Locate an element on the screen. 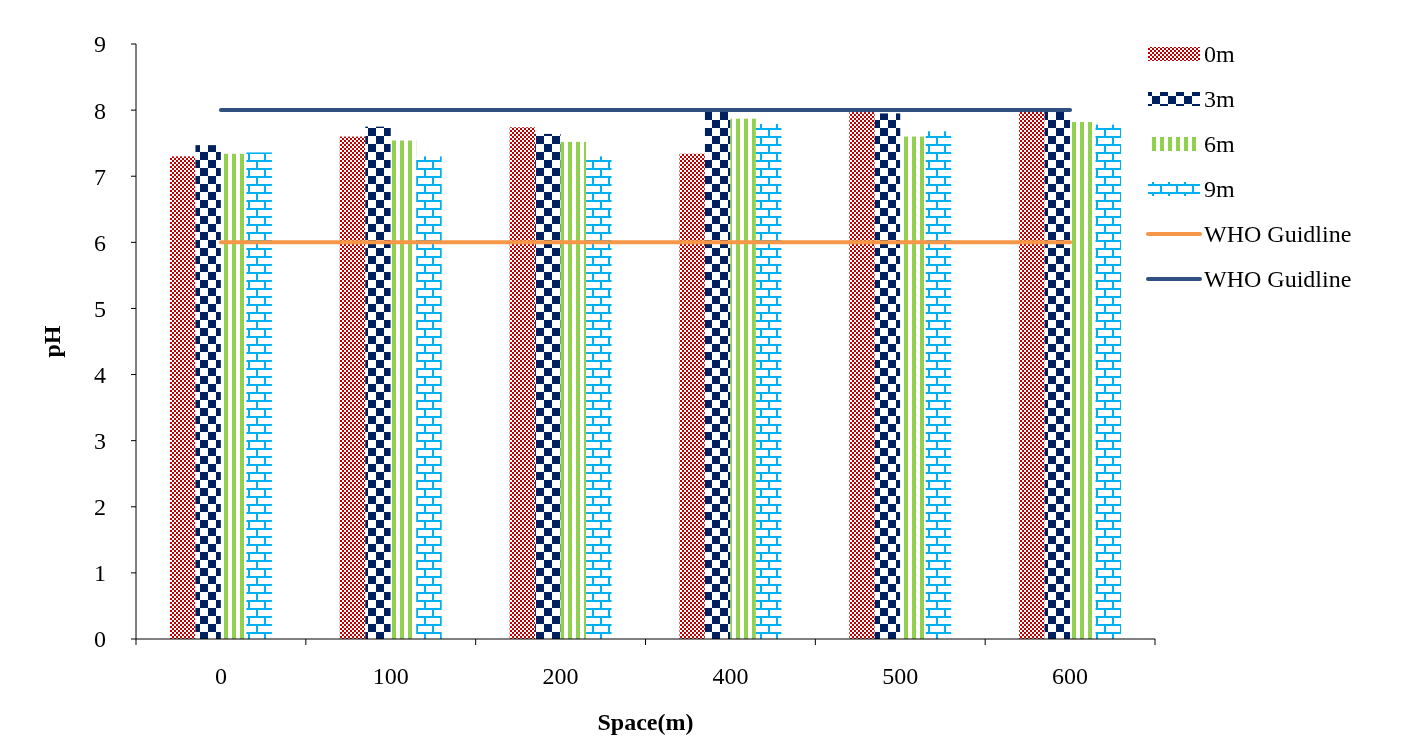  x-axis-title: Space(m) is located at coordinates (645, 722).